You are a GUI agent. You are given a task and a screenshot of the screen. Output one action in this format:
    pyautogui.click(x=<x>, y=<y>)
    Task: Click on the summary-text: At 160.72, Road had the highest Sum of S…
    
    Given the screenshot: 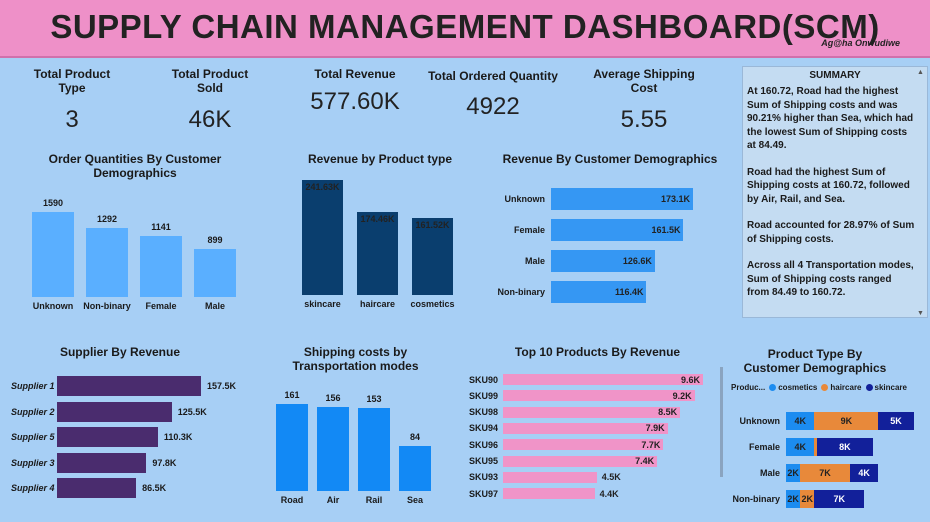 What is the action you would take?
    pyautogui.click(x=835, y=190)
    